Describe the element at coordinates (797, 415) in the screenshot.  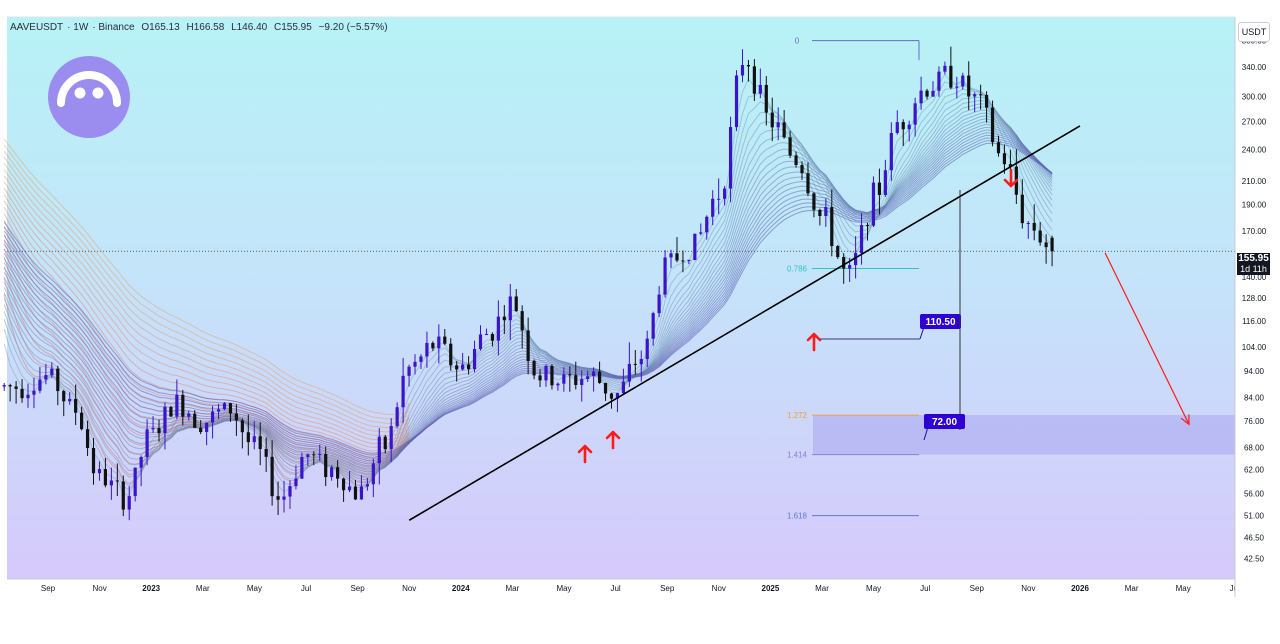
I see `fib-label-1-272: 1.272` at that location.